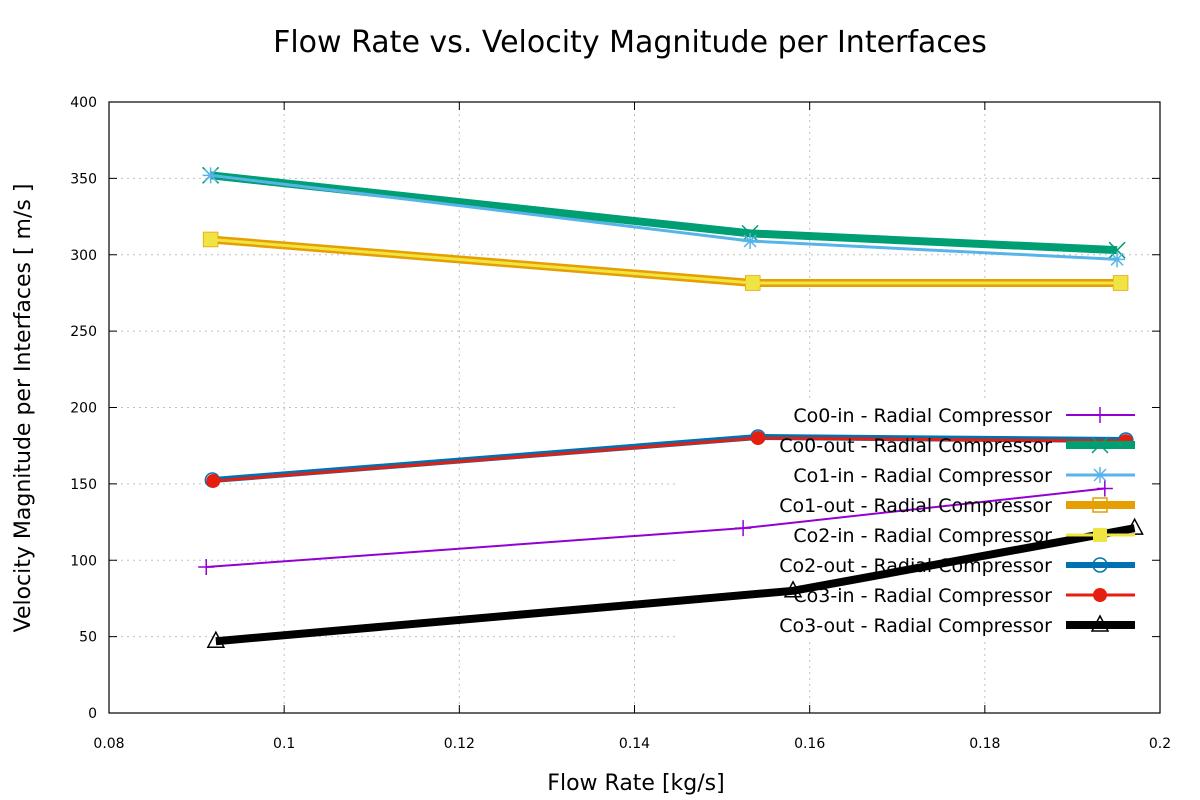 The height and width of the screenshot is (800, 1200). What do you see at coordinates (922, 416) in the screenshot?
I see `legend-label: Co0-in - Radial Compressor` at bounding box center [922, 416].